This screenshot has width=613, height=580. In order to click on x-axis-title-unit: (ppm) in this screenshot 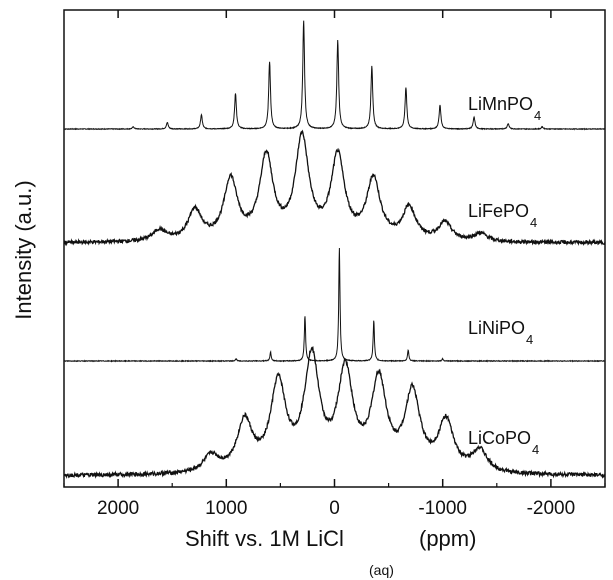, I will do `click(447, 538)`.